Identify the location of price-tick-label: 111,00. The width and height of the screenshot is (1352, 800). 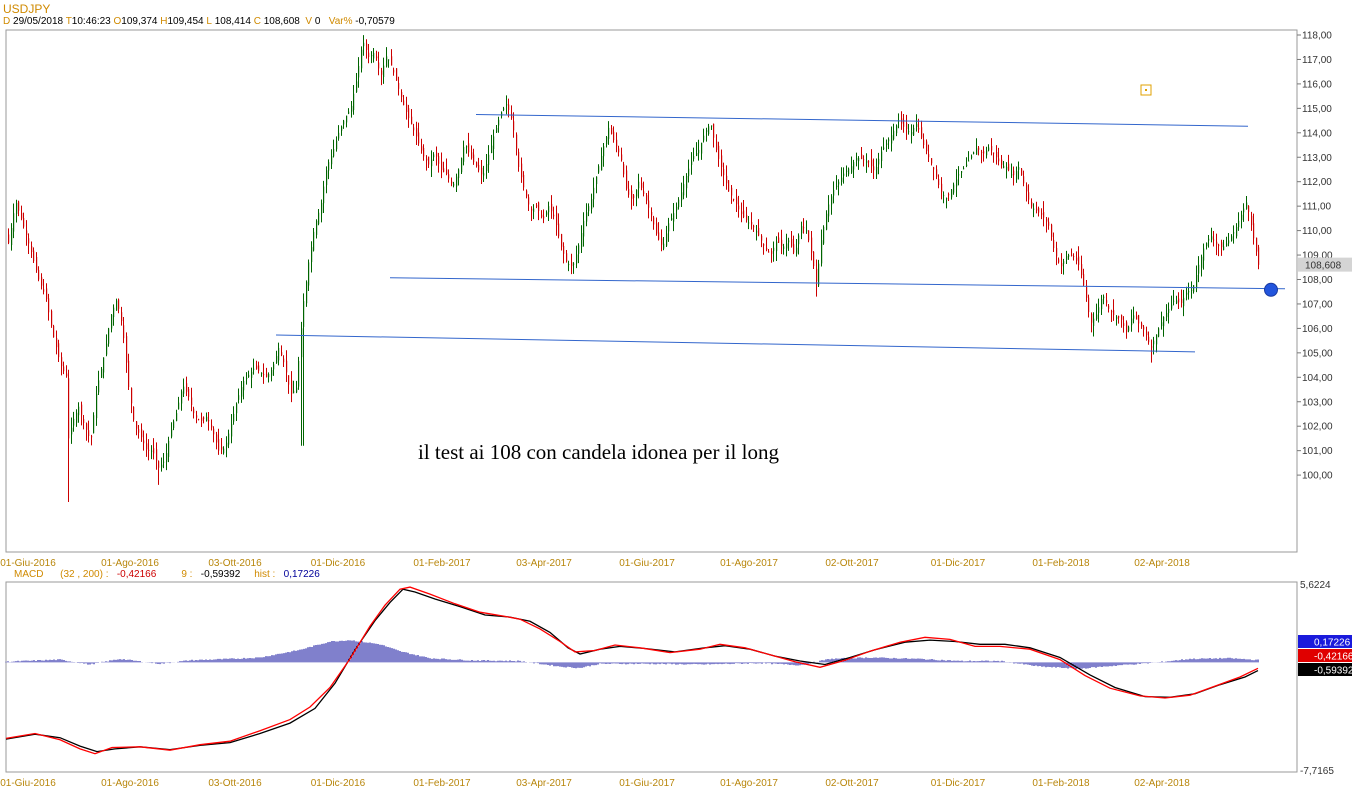
(1317, 207).